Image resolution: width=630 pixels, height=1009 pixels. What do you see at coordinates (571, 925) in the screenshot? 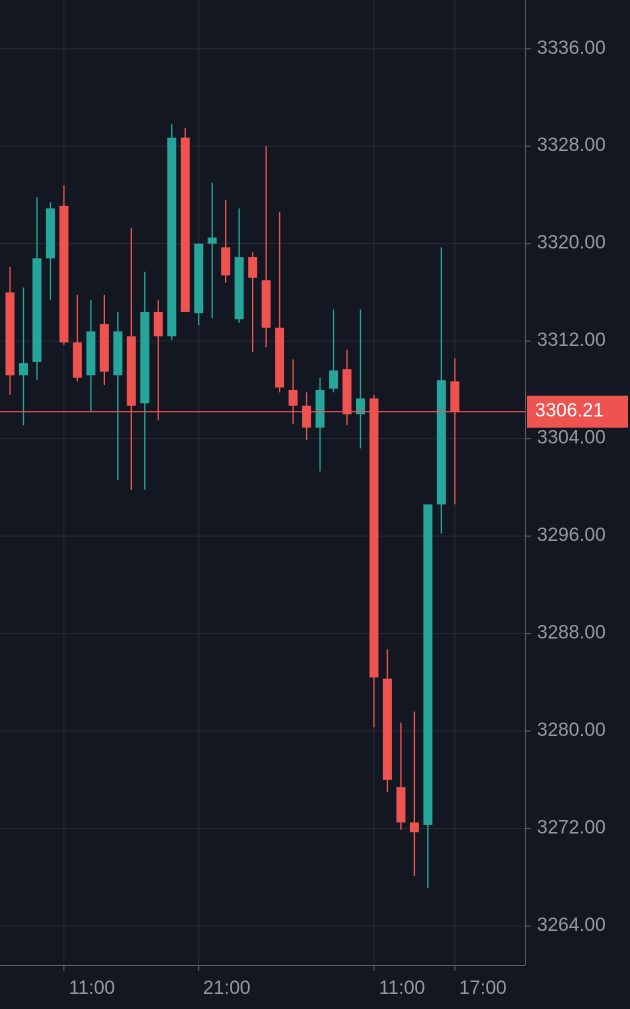
I see `y-tick-label: 3264.00` at bounding box center [571, 925].